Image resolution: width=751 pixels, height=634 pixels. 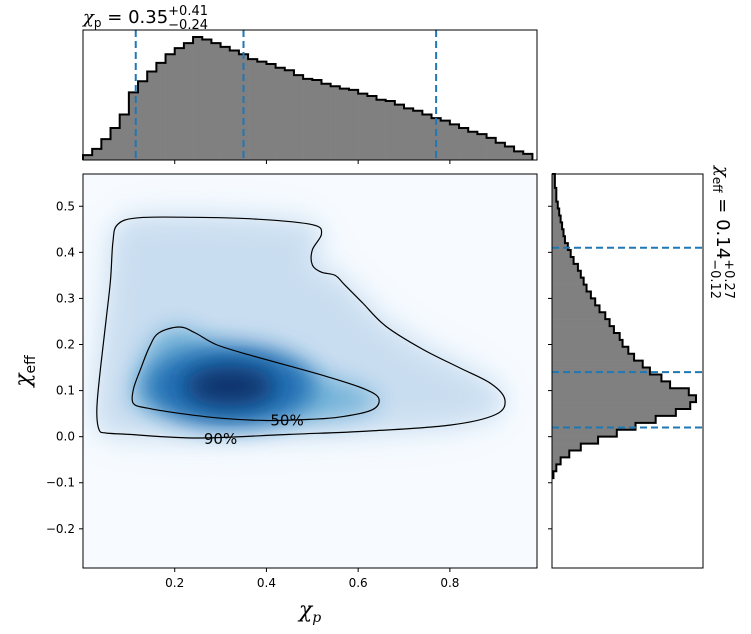 What do you see at coordinates (98, 23) in the screenshot?
I see `title-subscript: p` at bounding box center [98, 23].